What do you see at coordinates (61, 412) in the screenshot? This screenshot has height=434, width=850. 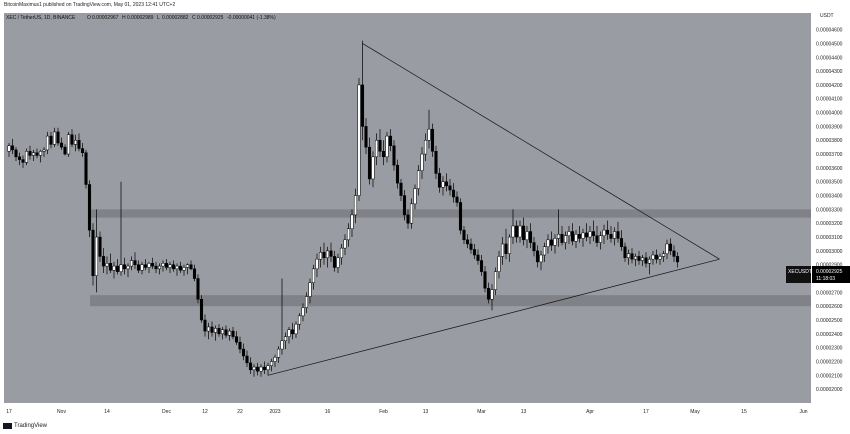 I see `time-tick-label: Nov` at bounding box center [61, 412].